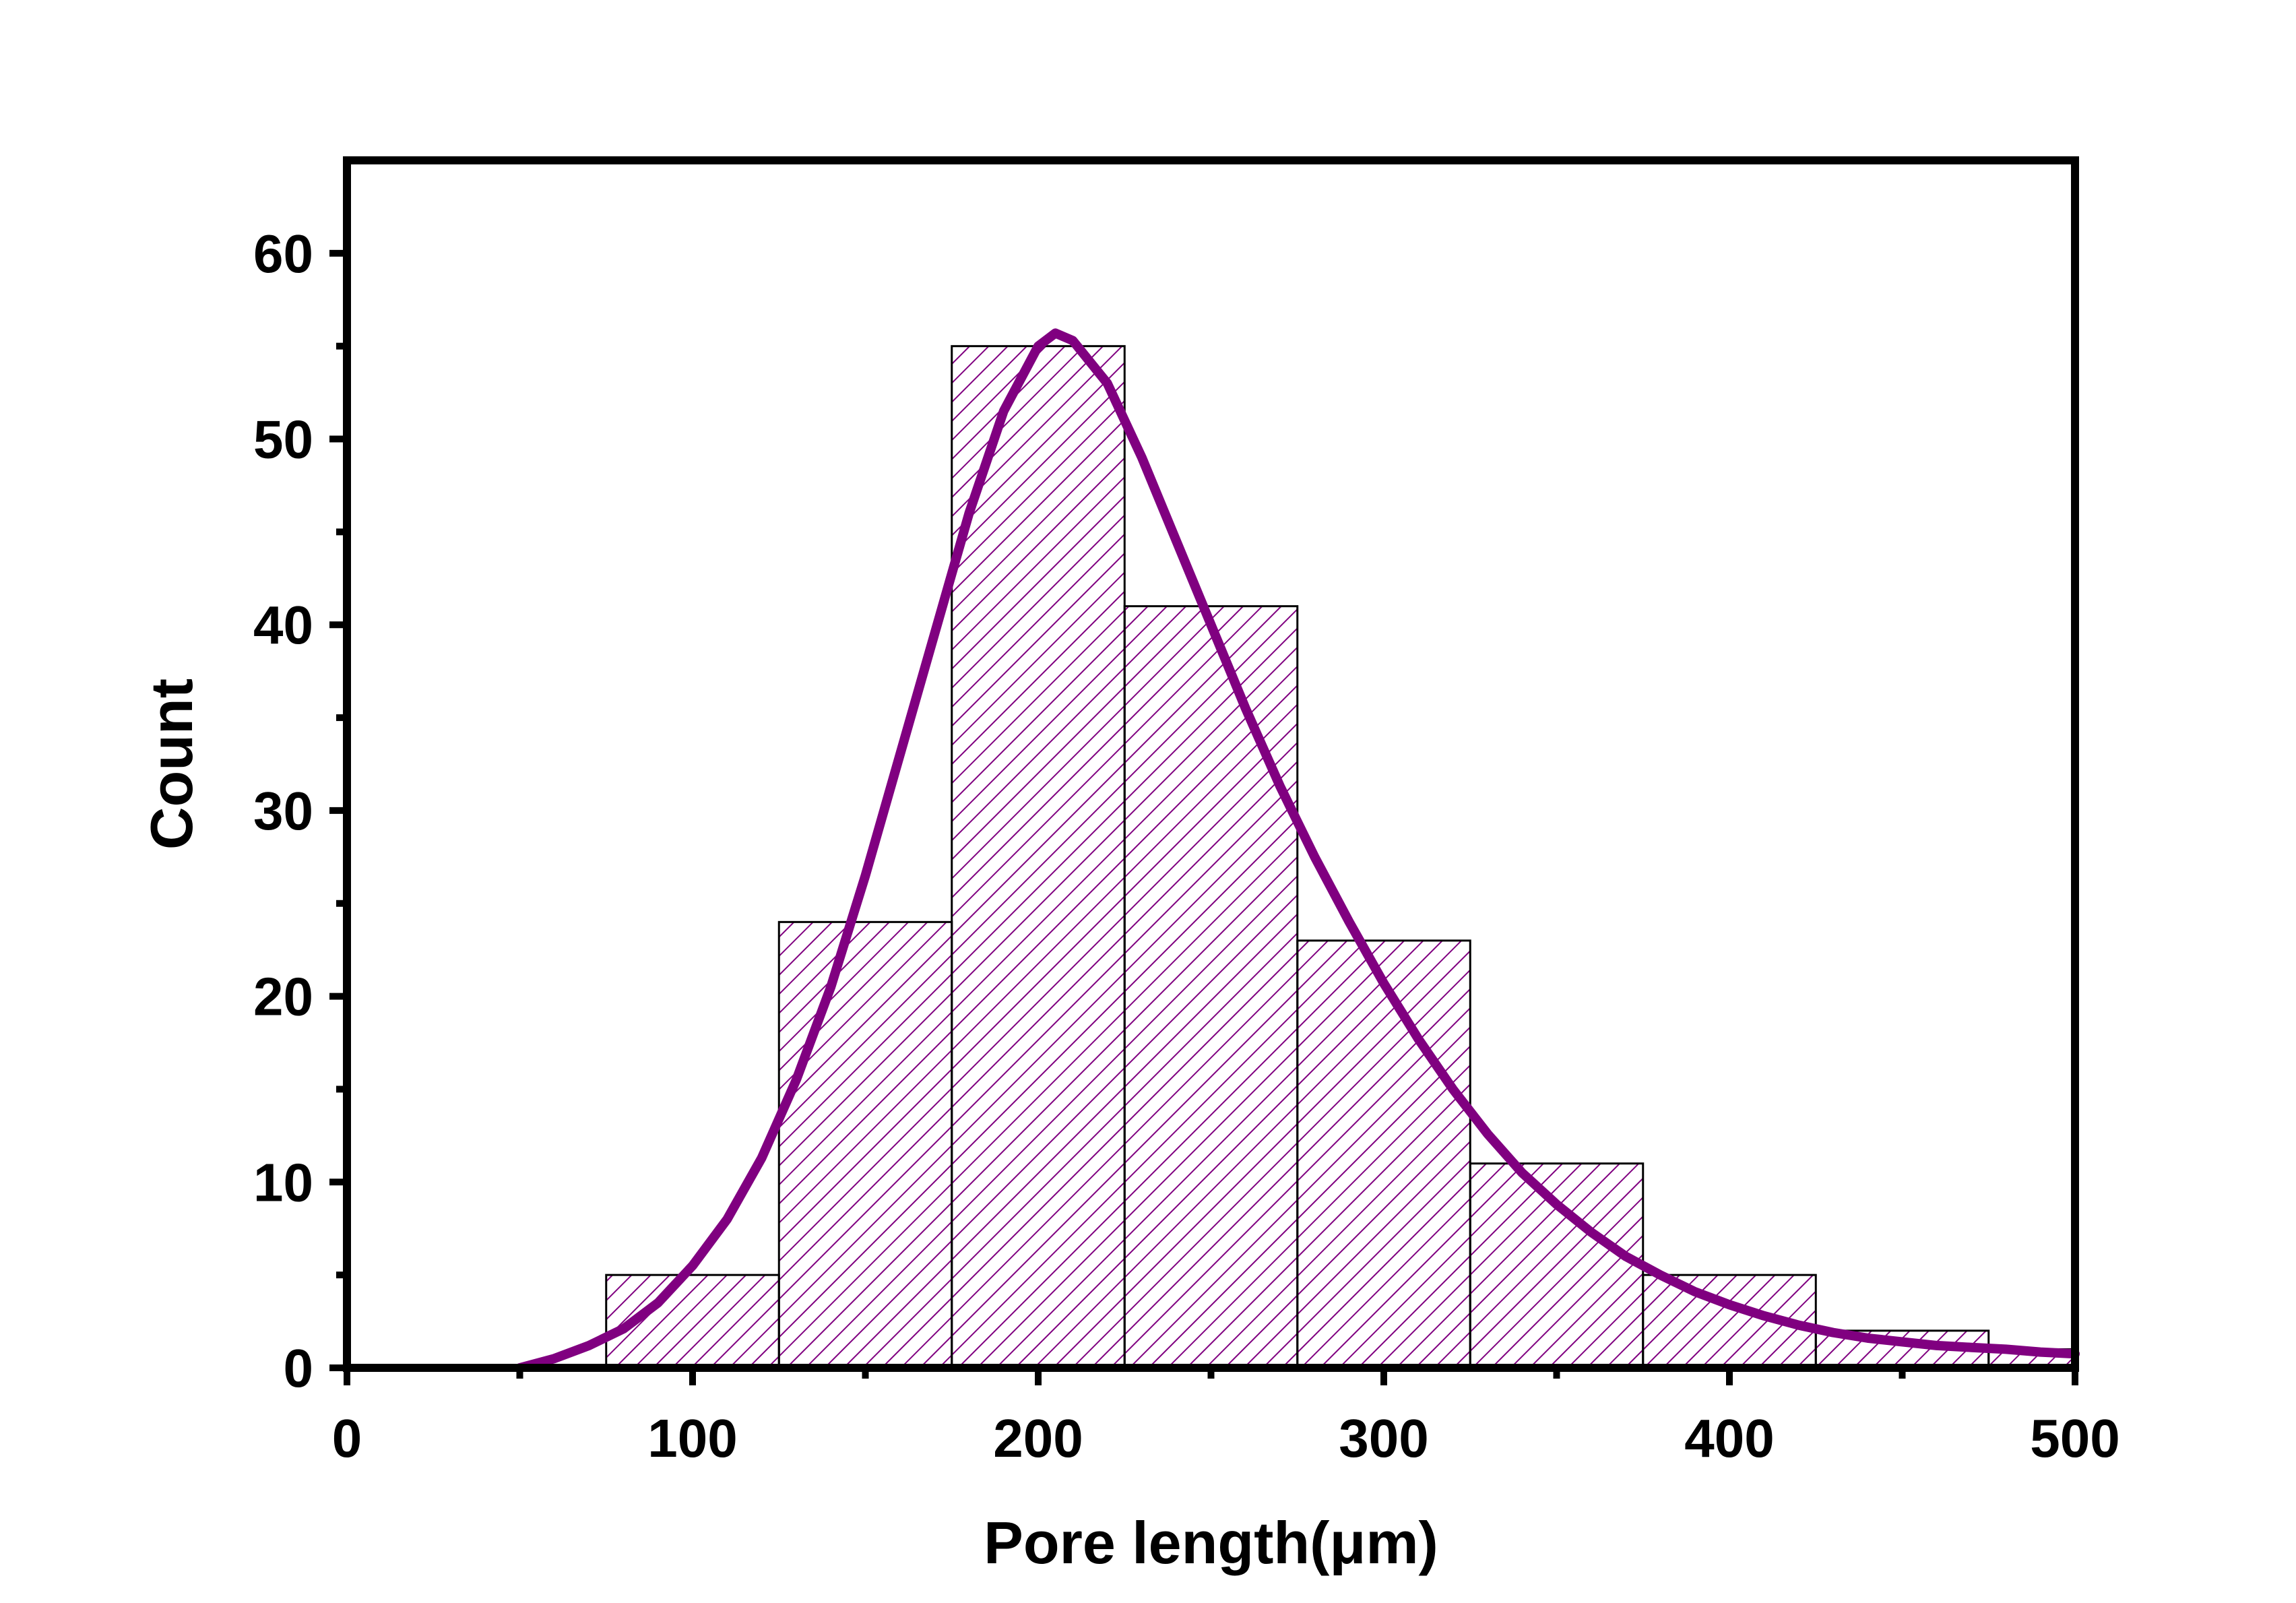 The height and width of the screenshot is (1603, 2296). What do you see at coordinates (1038, 1438) in the screenshot?
I see `x-tick-label: 200` at bounding box center [1038, 1438].